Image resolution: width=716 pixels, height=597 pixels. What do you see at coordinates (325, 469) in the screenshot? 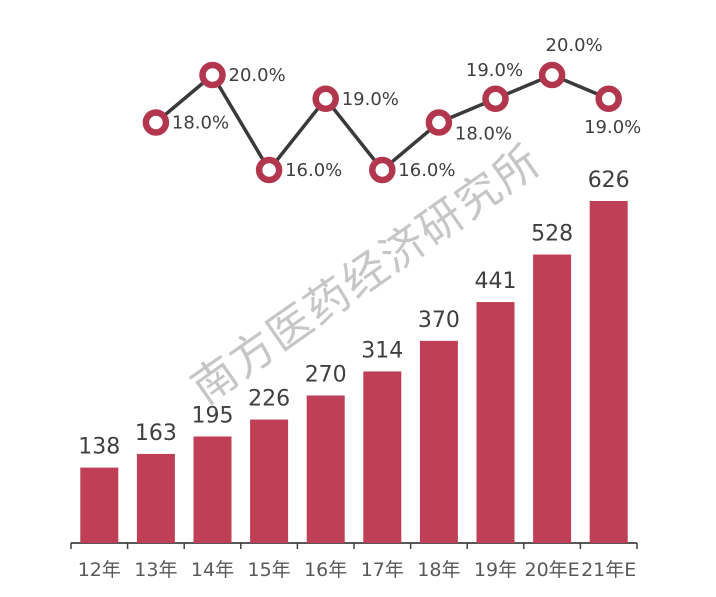
I see `bar-16年` at bounding box center [325, 469].